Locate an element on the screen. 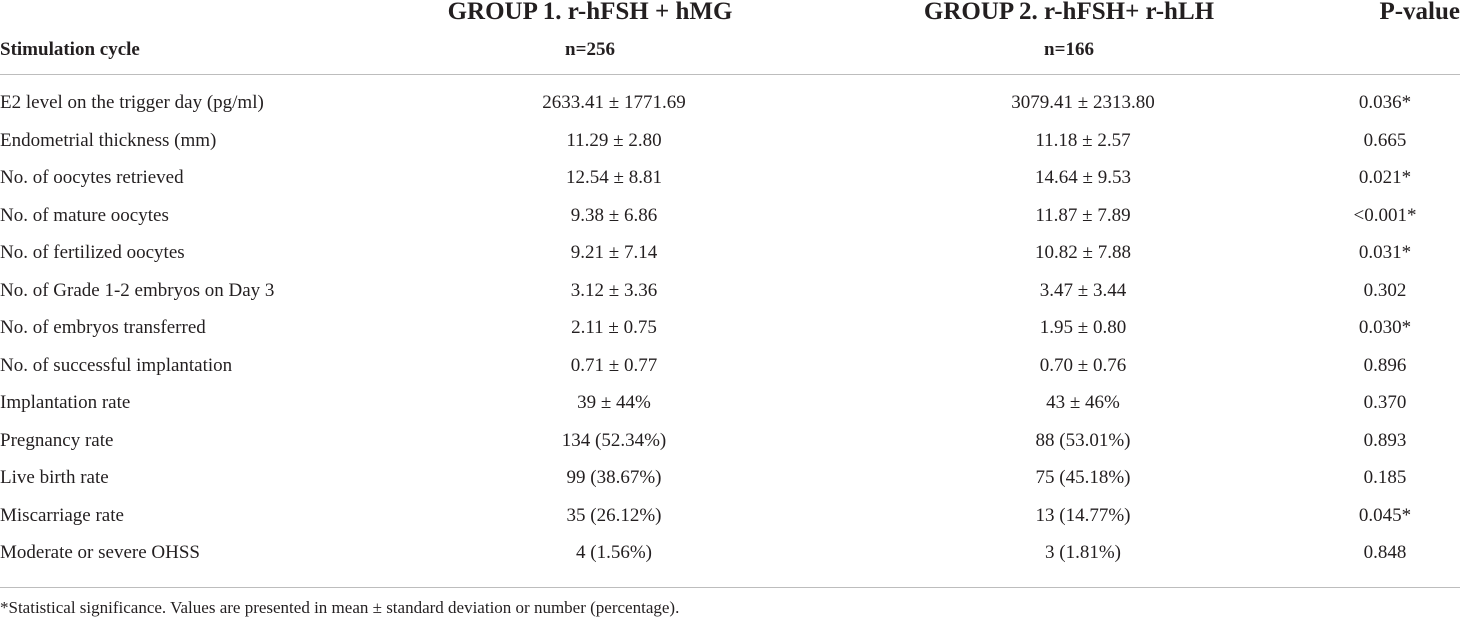  group2-value: 75 (45.18%) is located at coordinates (1083, 477).